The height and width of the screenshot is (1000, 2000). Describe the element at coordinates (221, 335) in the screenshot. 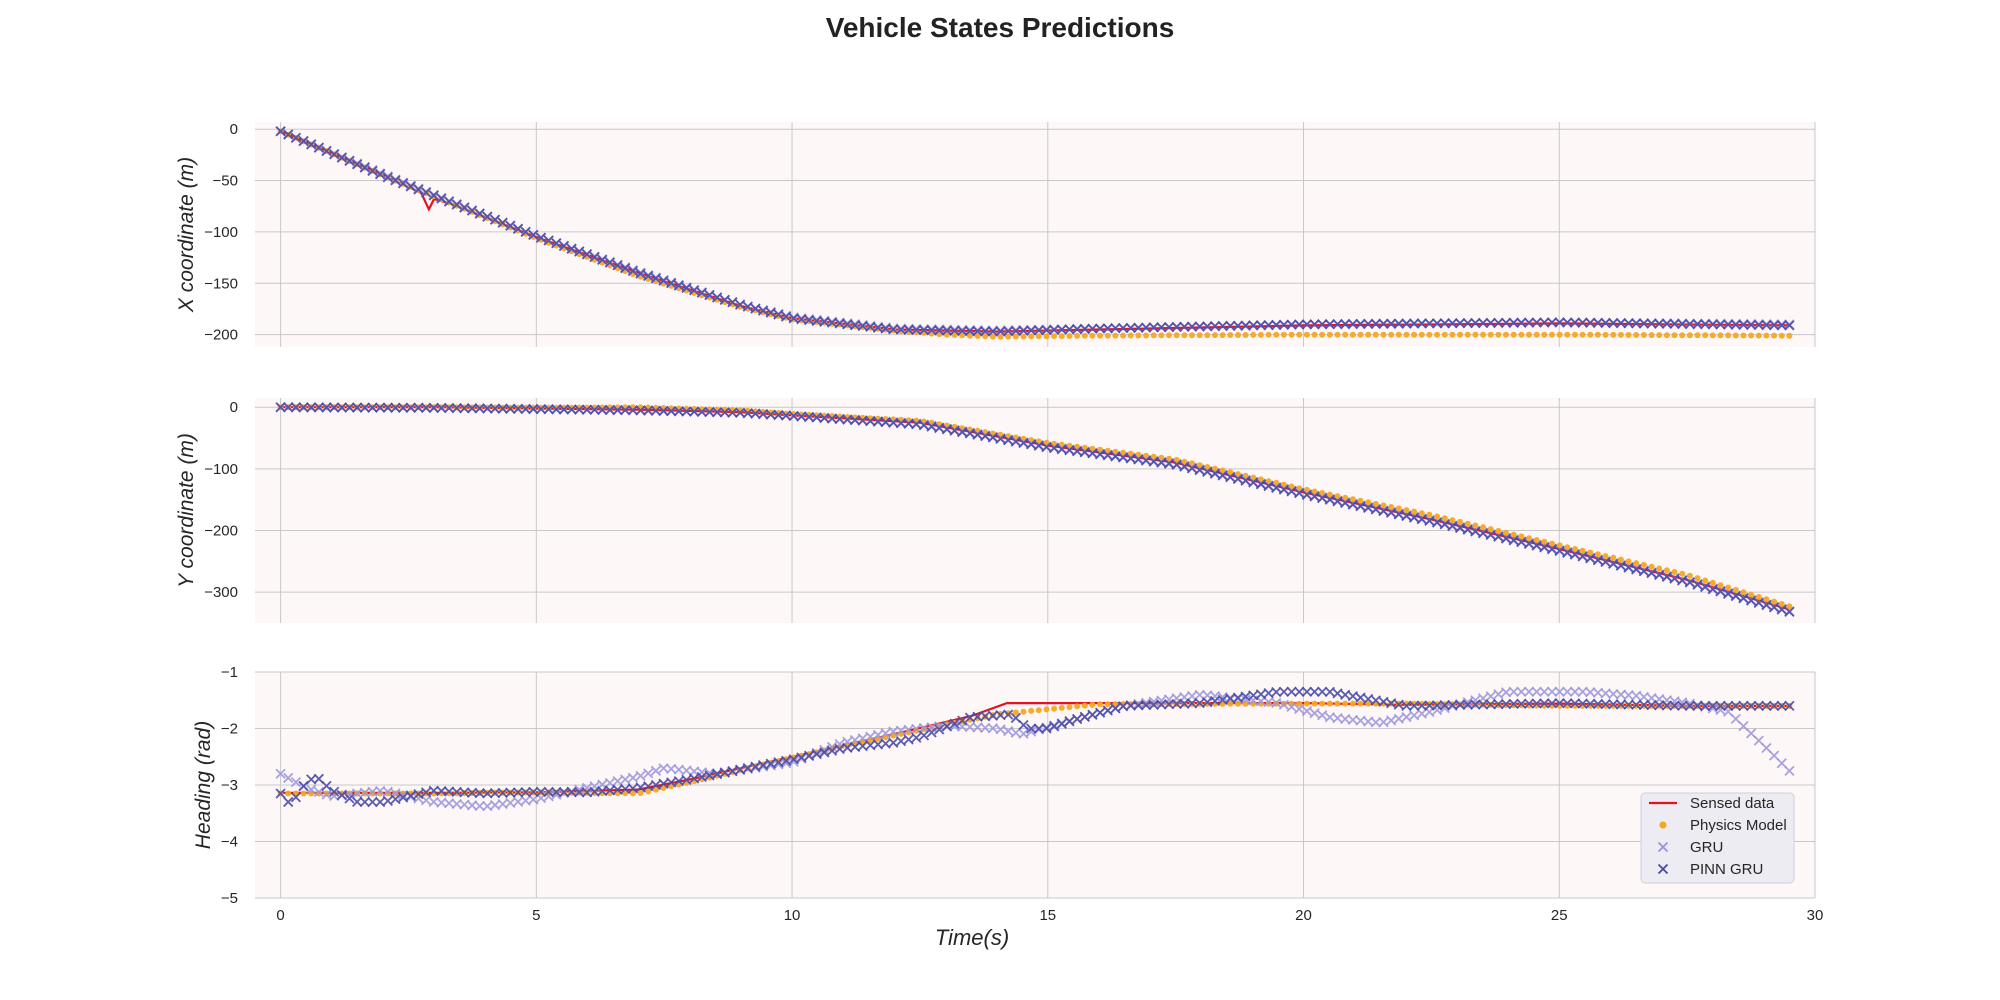

I see `y-tick-label: −200` at that location.